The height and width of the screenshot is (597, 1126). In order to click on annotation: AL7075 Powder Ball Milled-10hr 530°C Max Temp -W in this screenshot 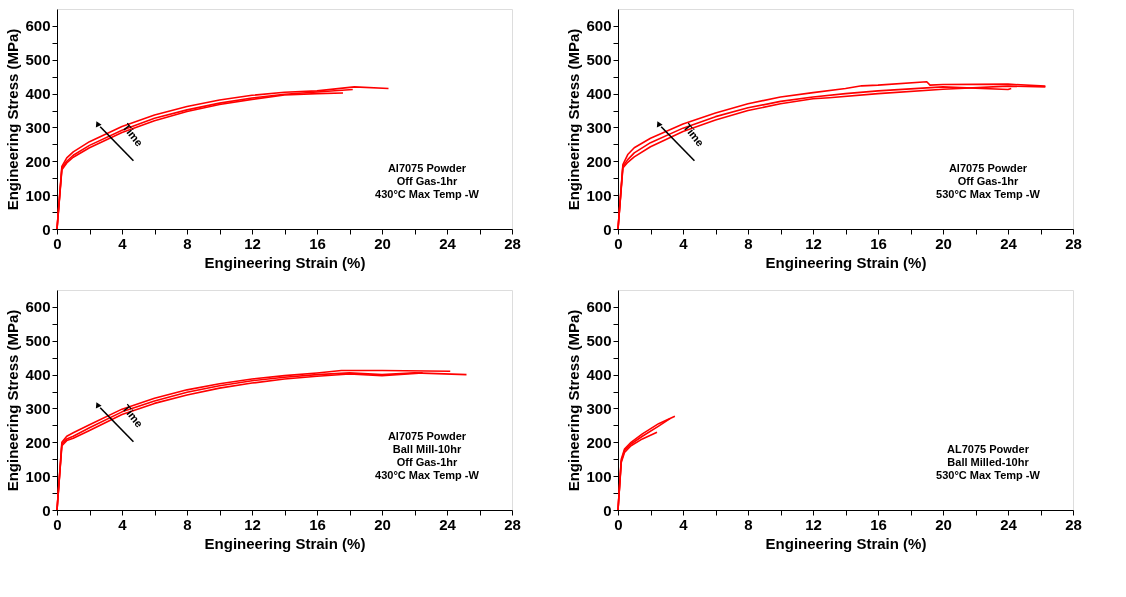, I will do `click(988, 462)`.